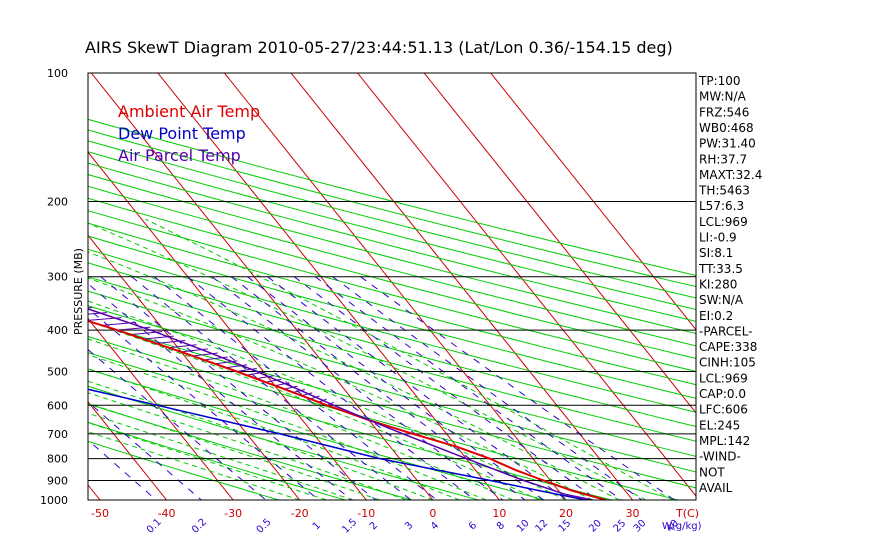 The height and width of the screenshot is (560, 870). I want to click on sounding-index-label: WB0:468, so click(726, 128).